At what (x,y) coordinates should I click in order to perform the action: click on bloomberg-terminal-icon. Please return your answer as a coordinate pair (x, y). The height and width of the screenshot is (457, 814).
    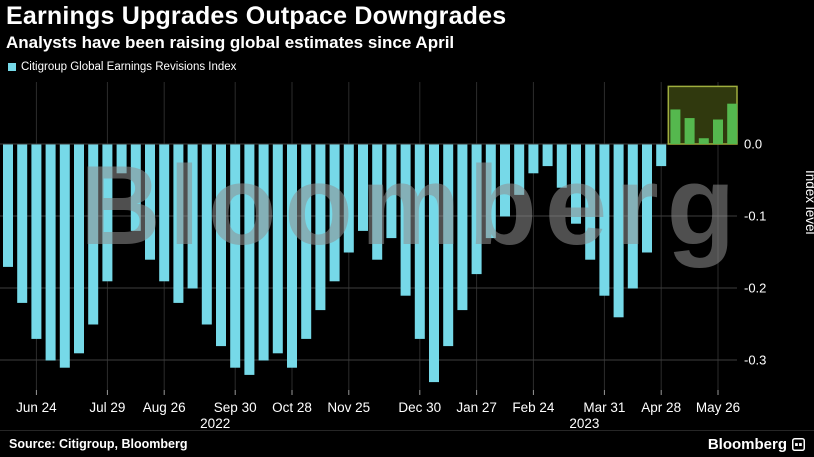
    Looking at the image, I should click on (798, 444).